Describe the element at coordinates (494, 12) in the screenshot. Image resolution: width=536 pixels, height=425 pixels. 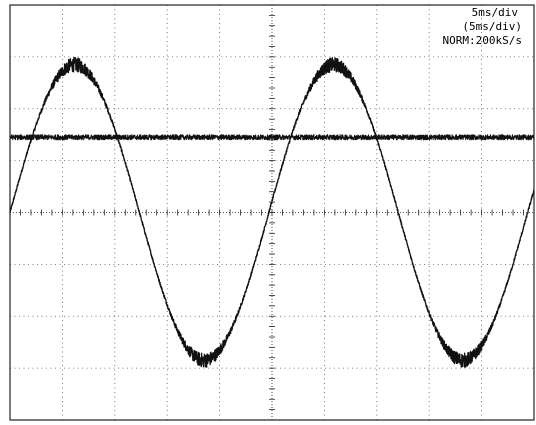
I see `timebase-label: 5ms/div` at that location.